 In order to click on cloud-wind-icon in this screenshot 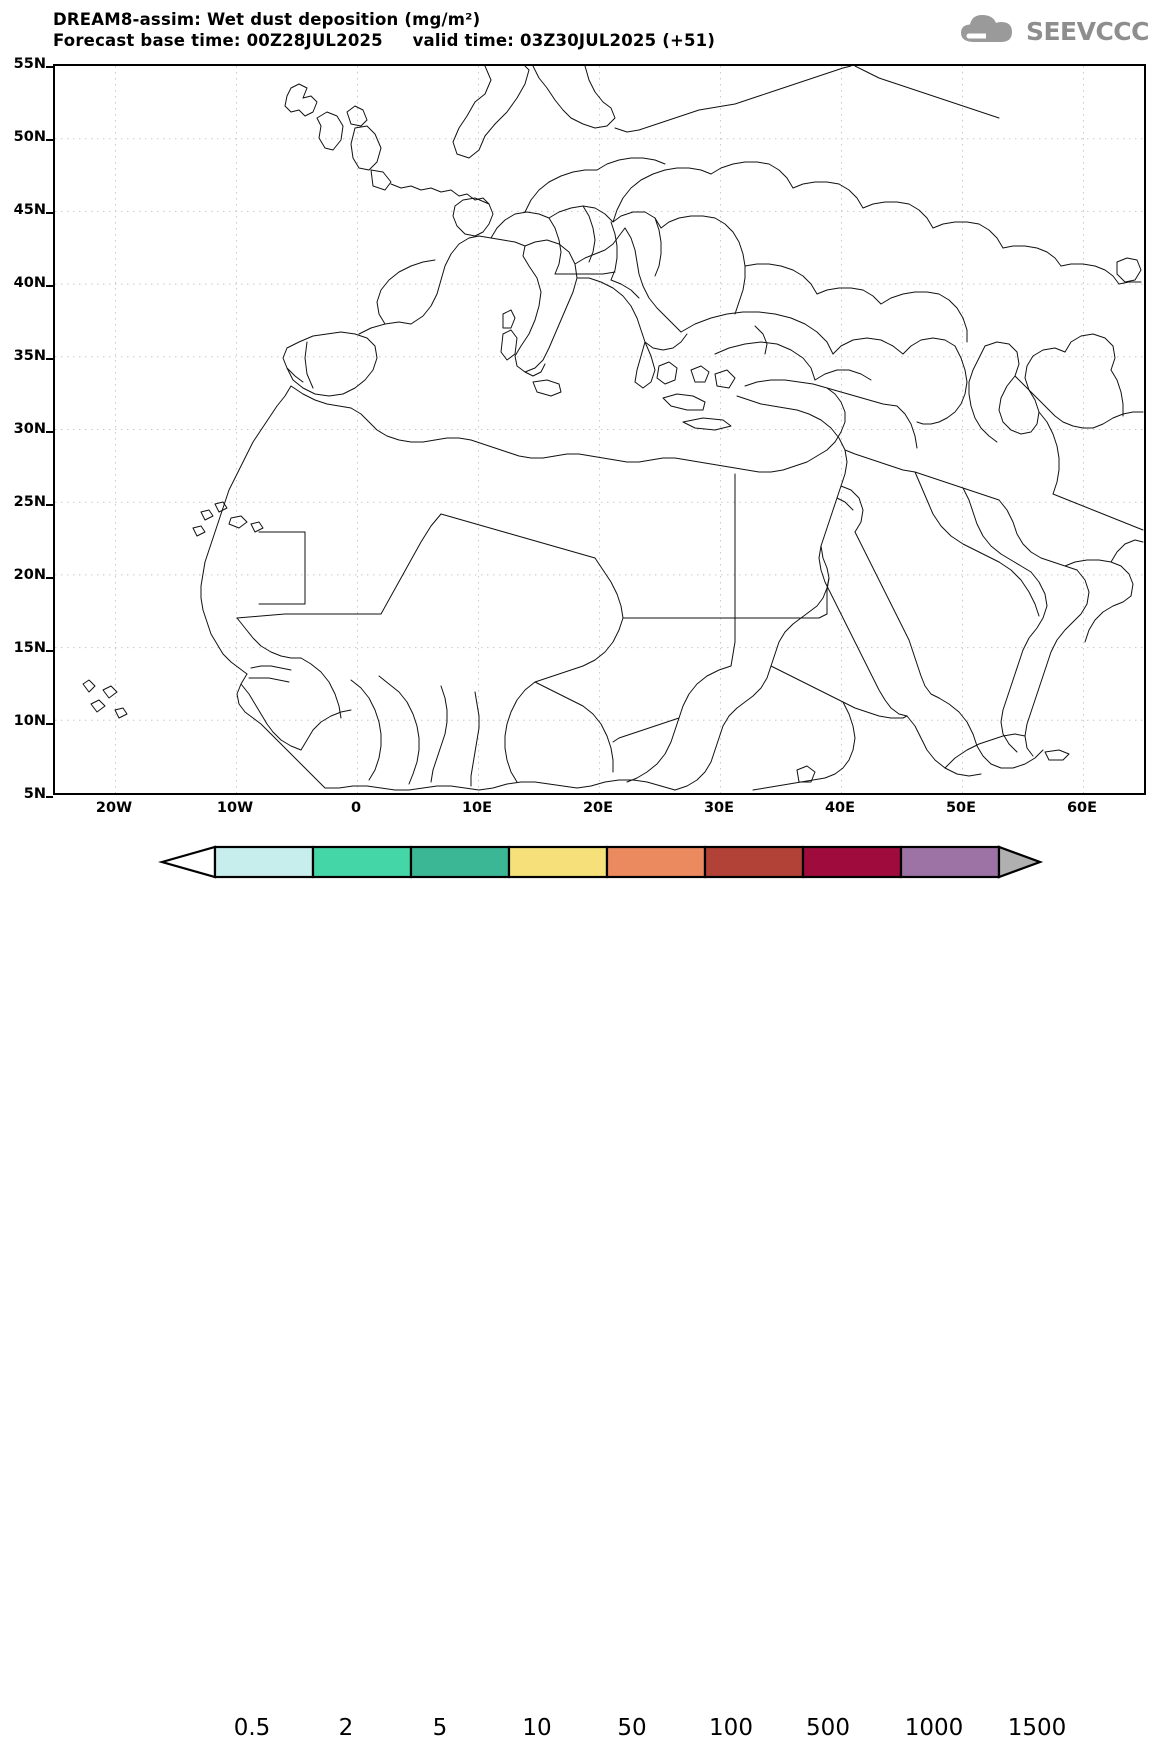, I will do `click(988, 31)`.